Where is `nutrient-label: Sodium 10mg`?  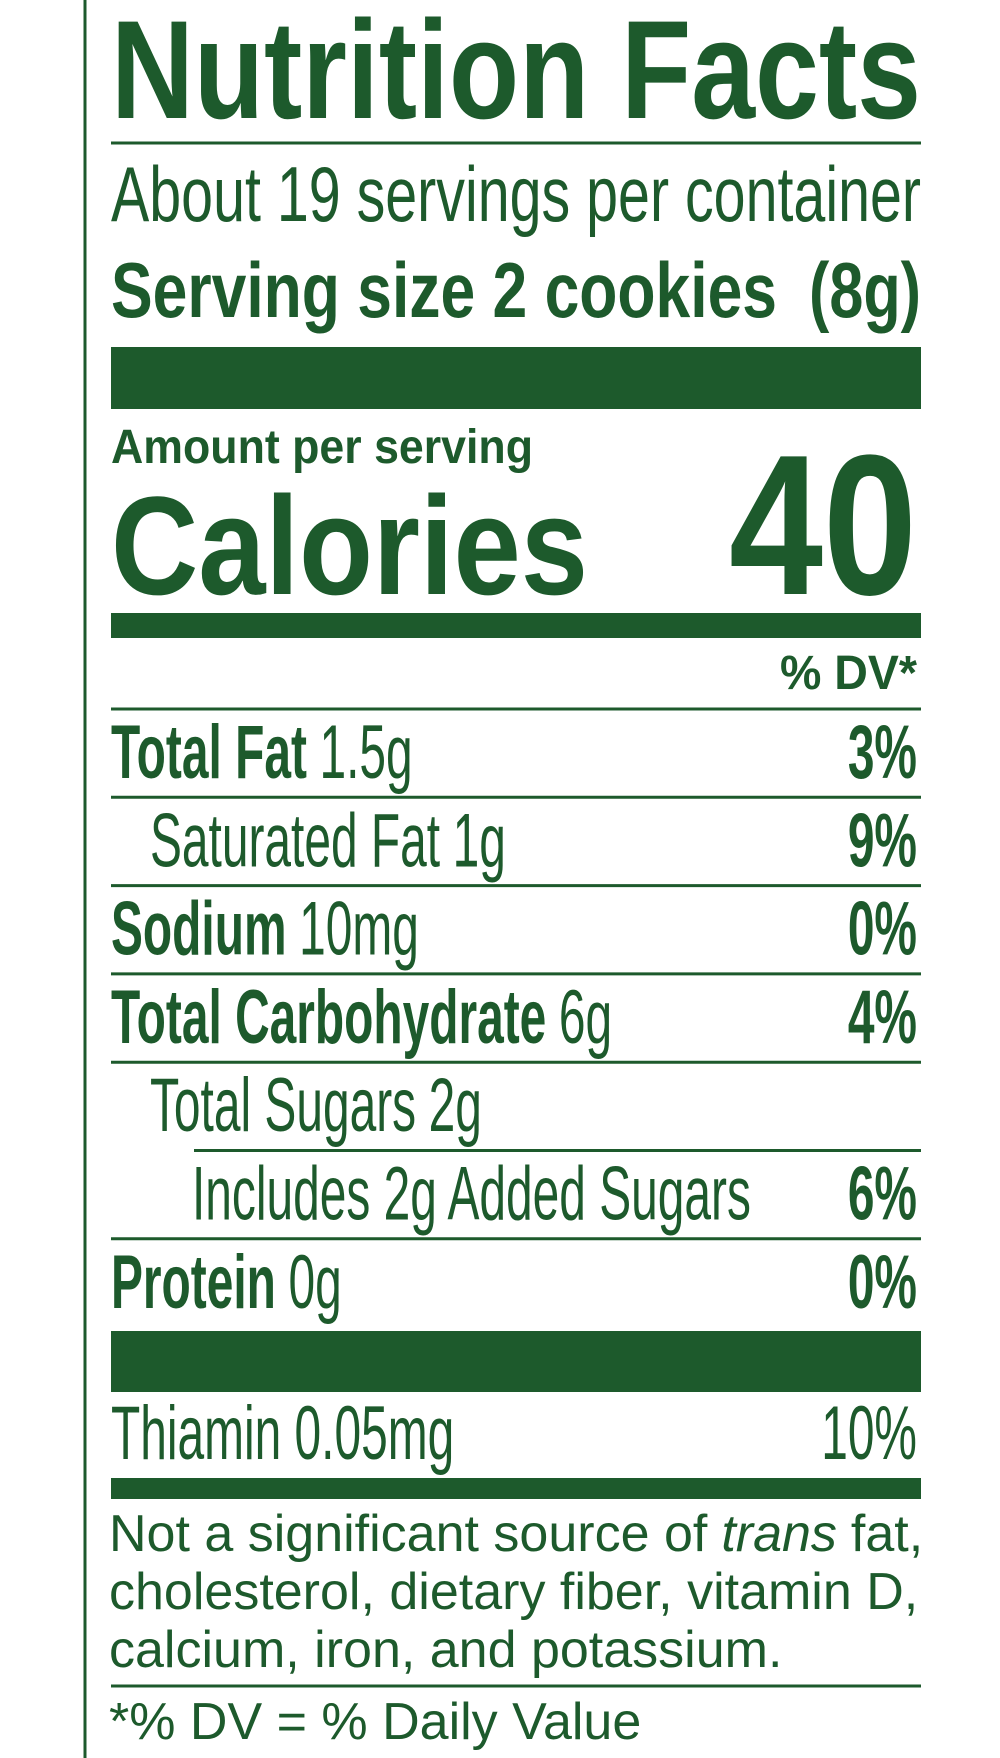
nutrient-label: Sodium 10mg is located at coordinates (265, 930).